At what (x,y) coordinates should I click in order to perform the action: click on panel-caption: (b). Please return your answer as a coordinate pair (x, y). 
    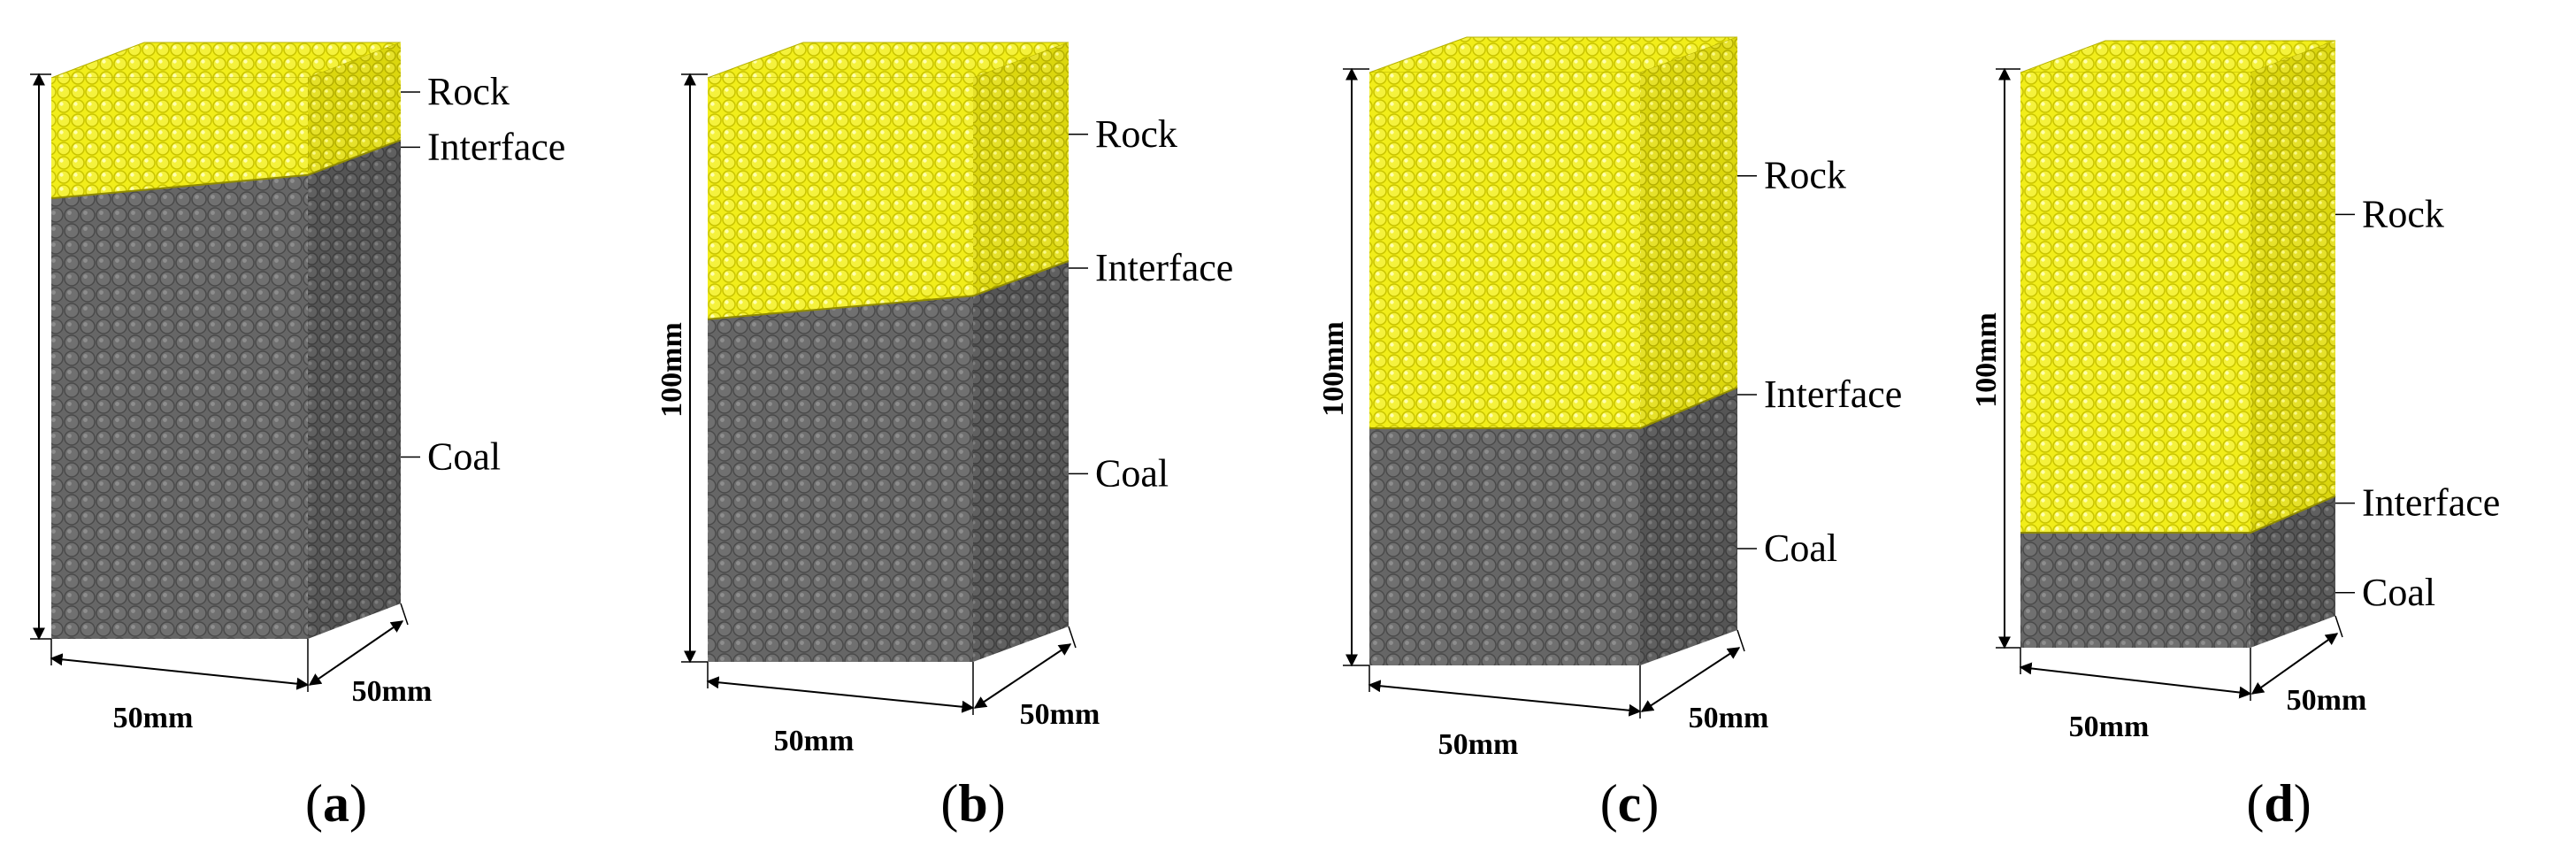
    Looking at the image, I should click on (972, 803).